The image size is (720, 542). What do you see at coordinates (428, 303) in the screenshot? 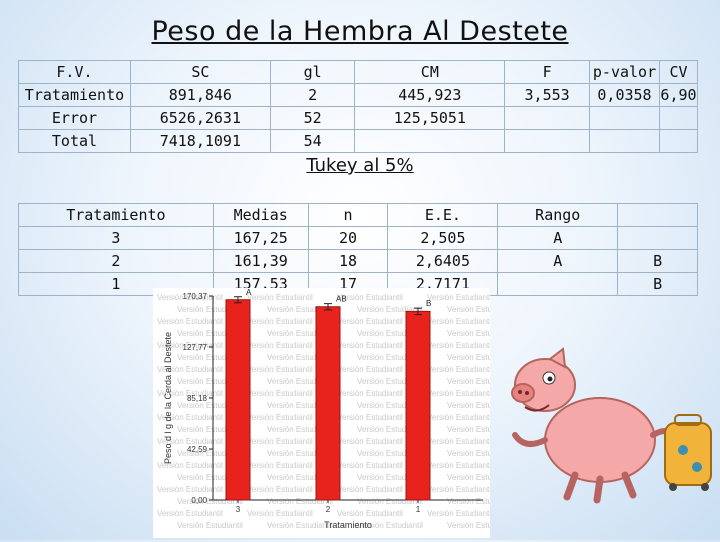
I see `bar-letter-label: B` at bounding box center [428, 303].